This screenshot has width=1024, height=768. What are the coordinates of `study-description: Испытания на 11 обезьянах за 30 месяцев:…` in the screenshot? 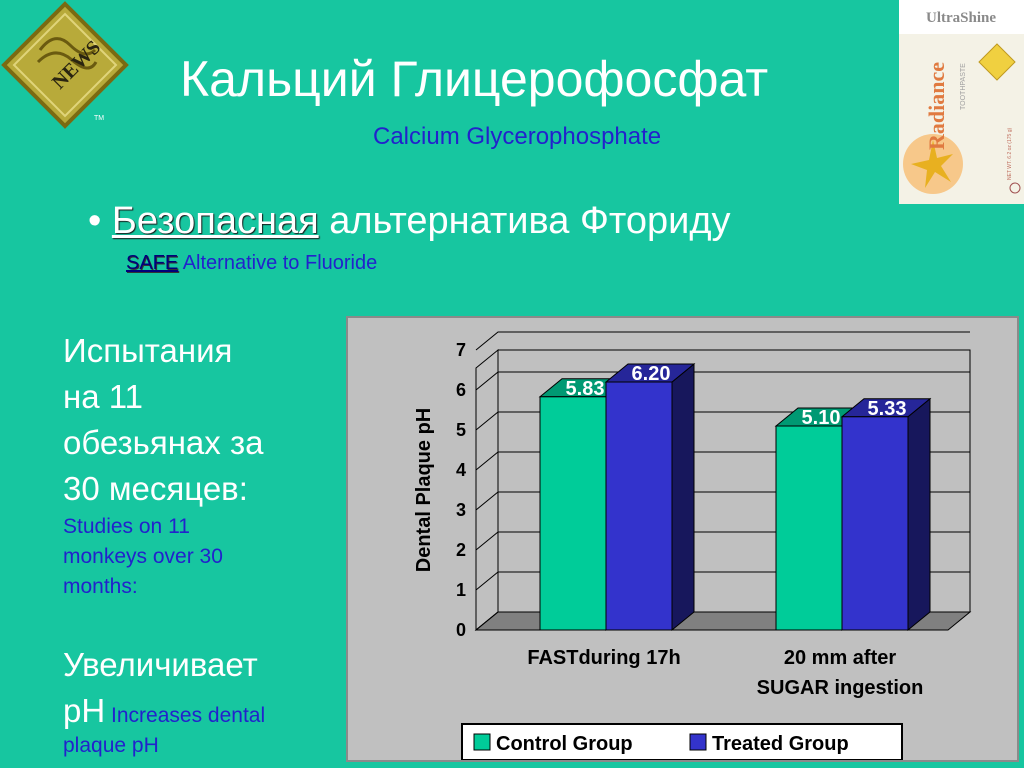 It's located at (198, 543).